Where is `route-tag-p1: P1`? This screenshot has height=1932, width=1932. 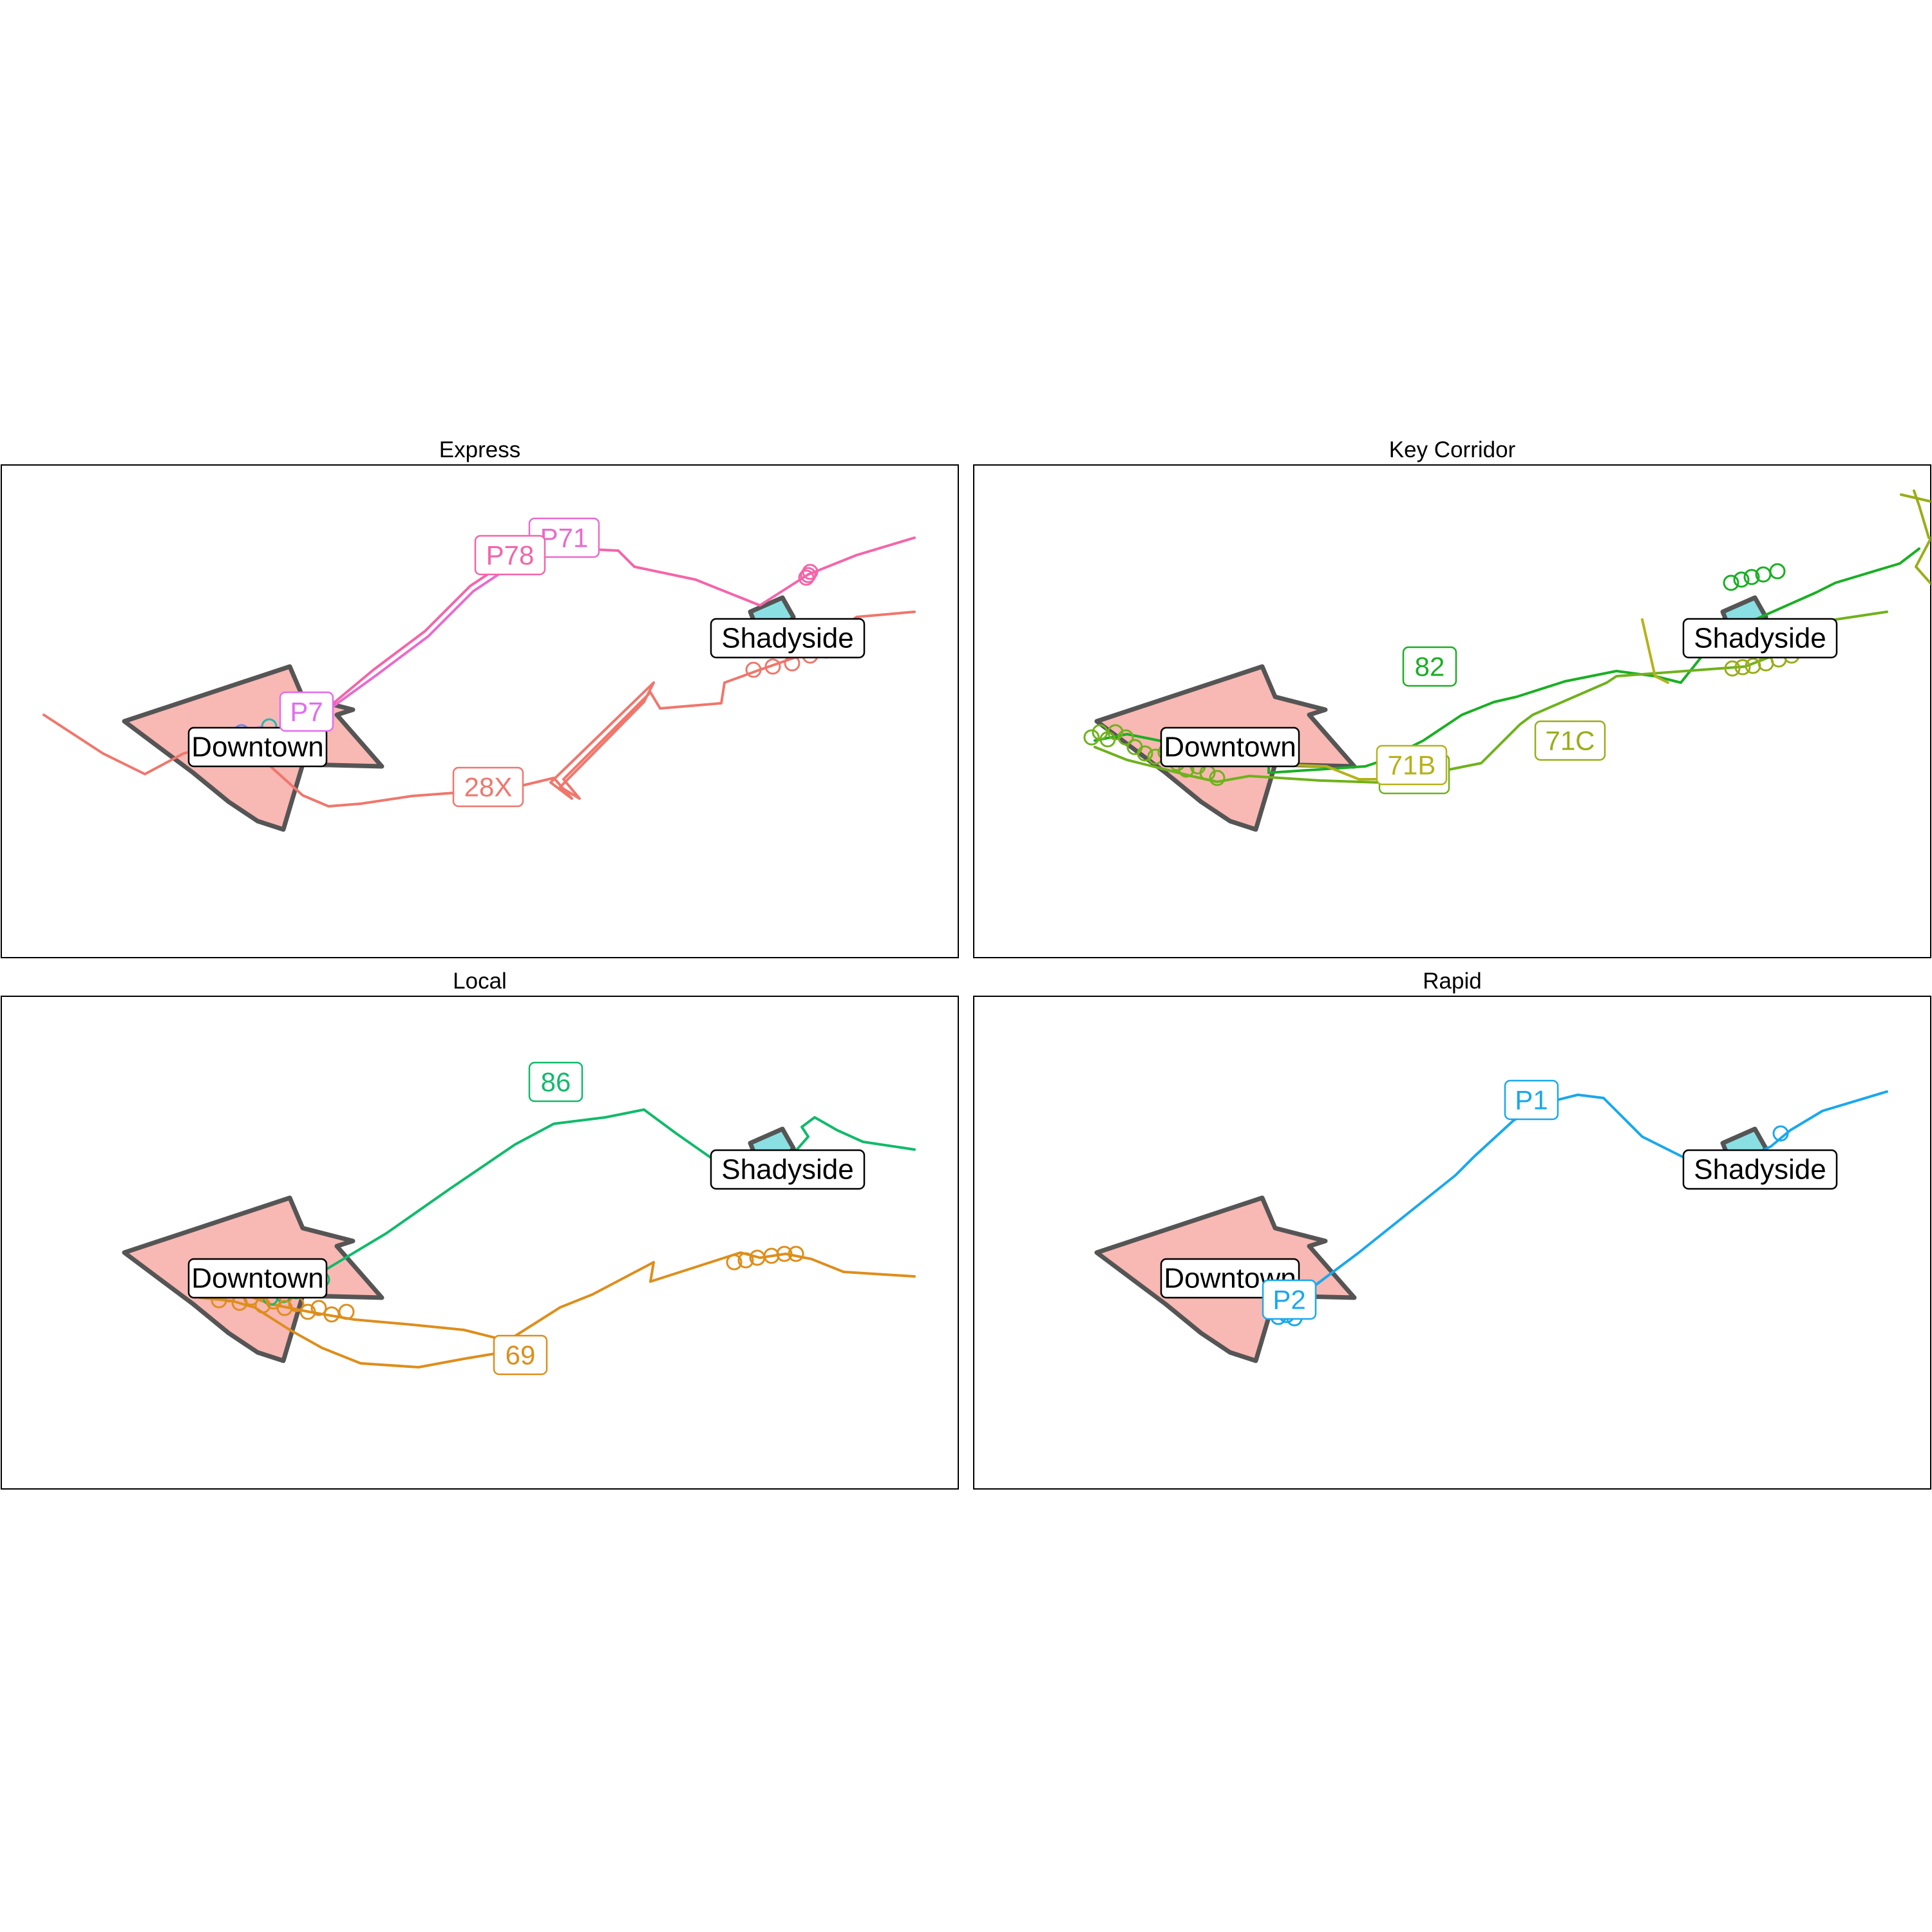 route-tag-p1: P1 is located at coordinates (1531, 1100).